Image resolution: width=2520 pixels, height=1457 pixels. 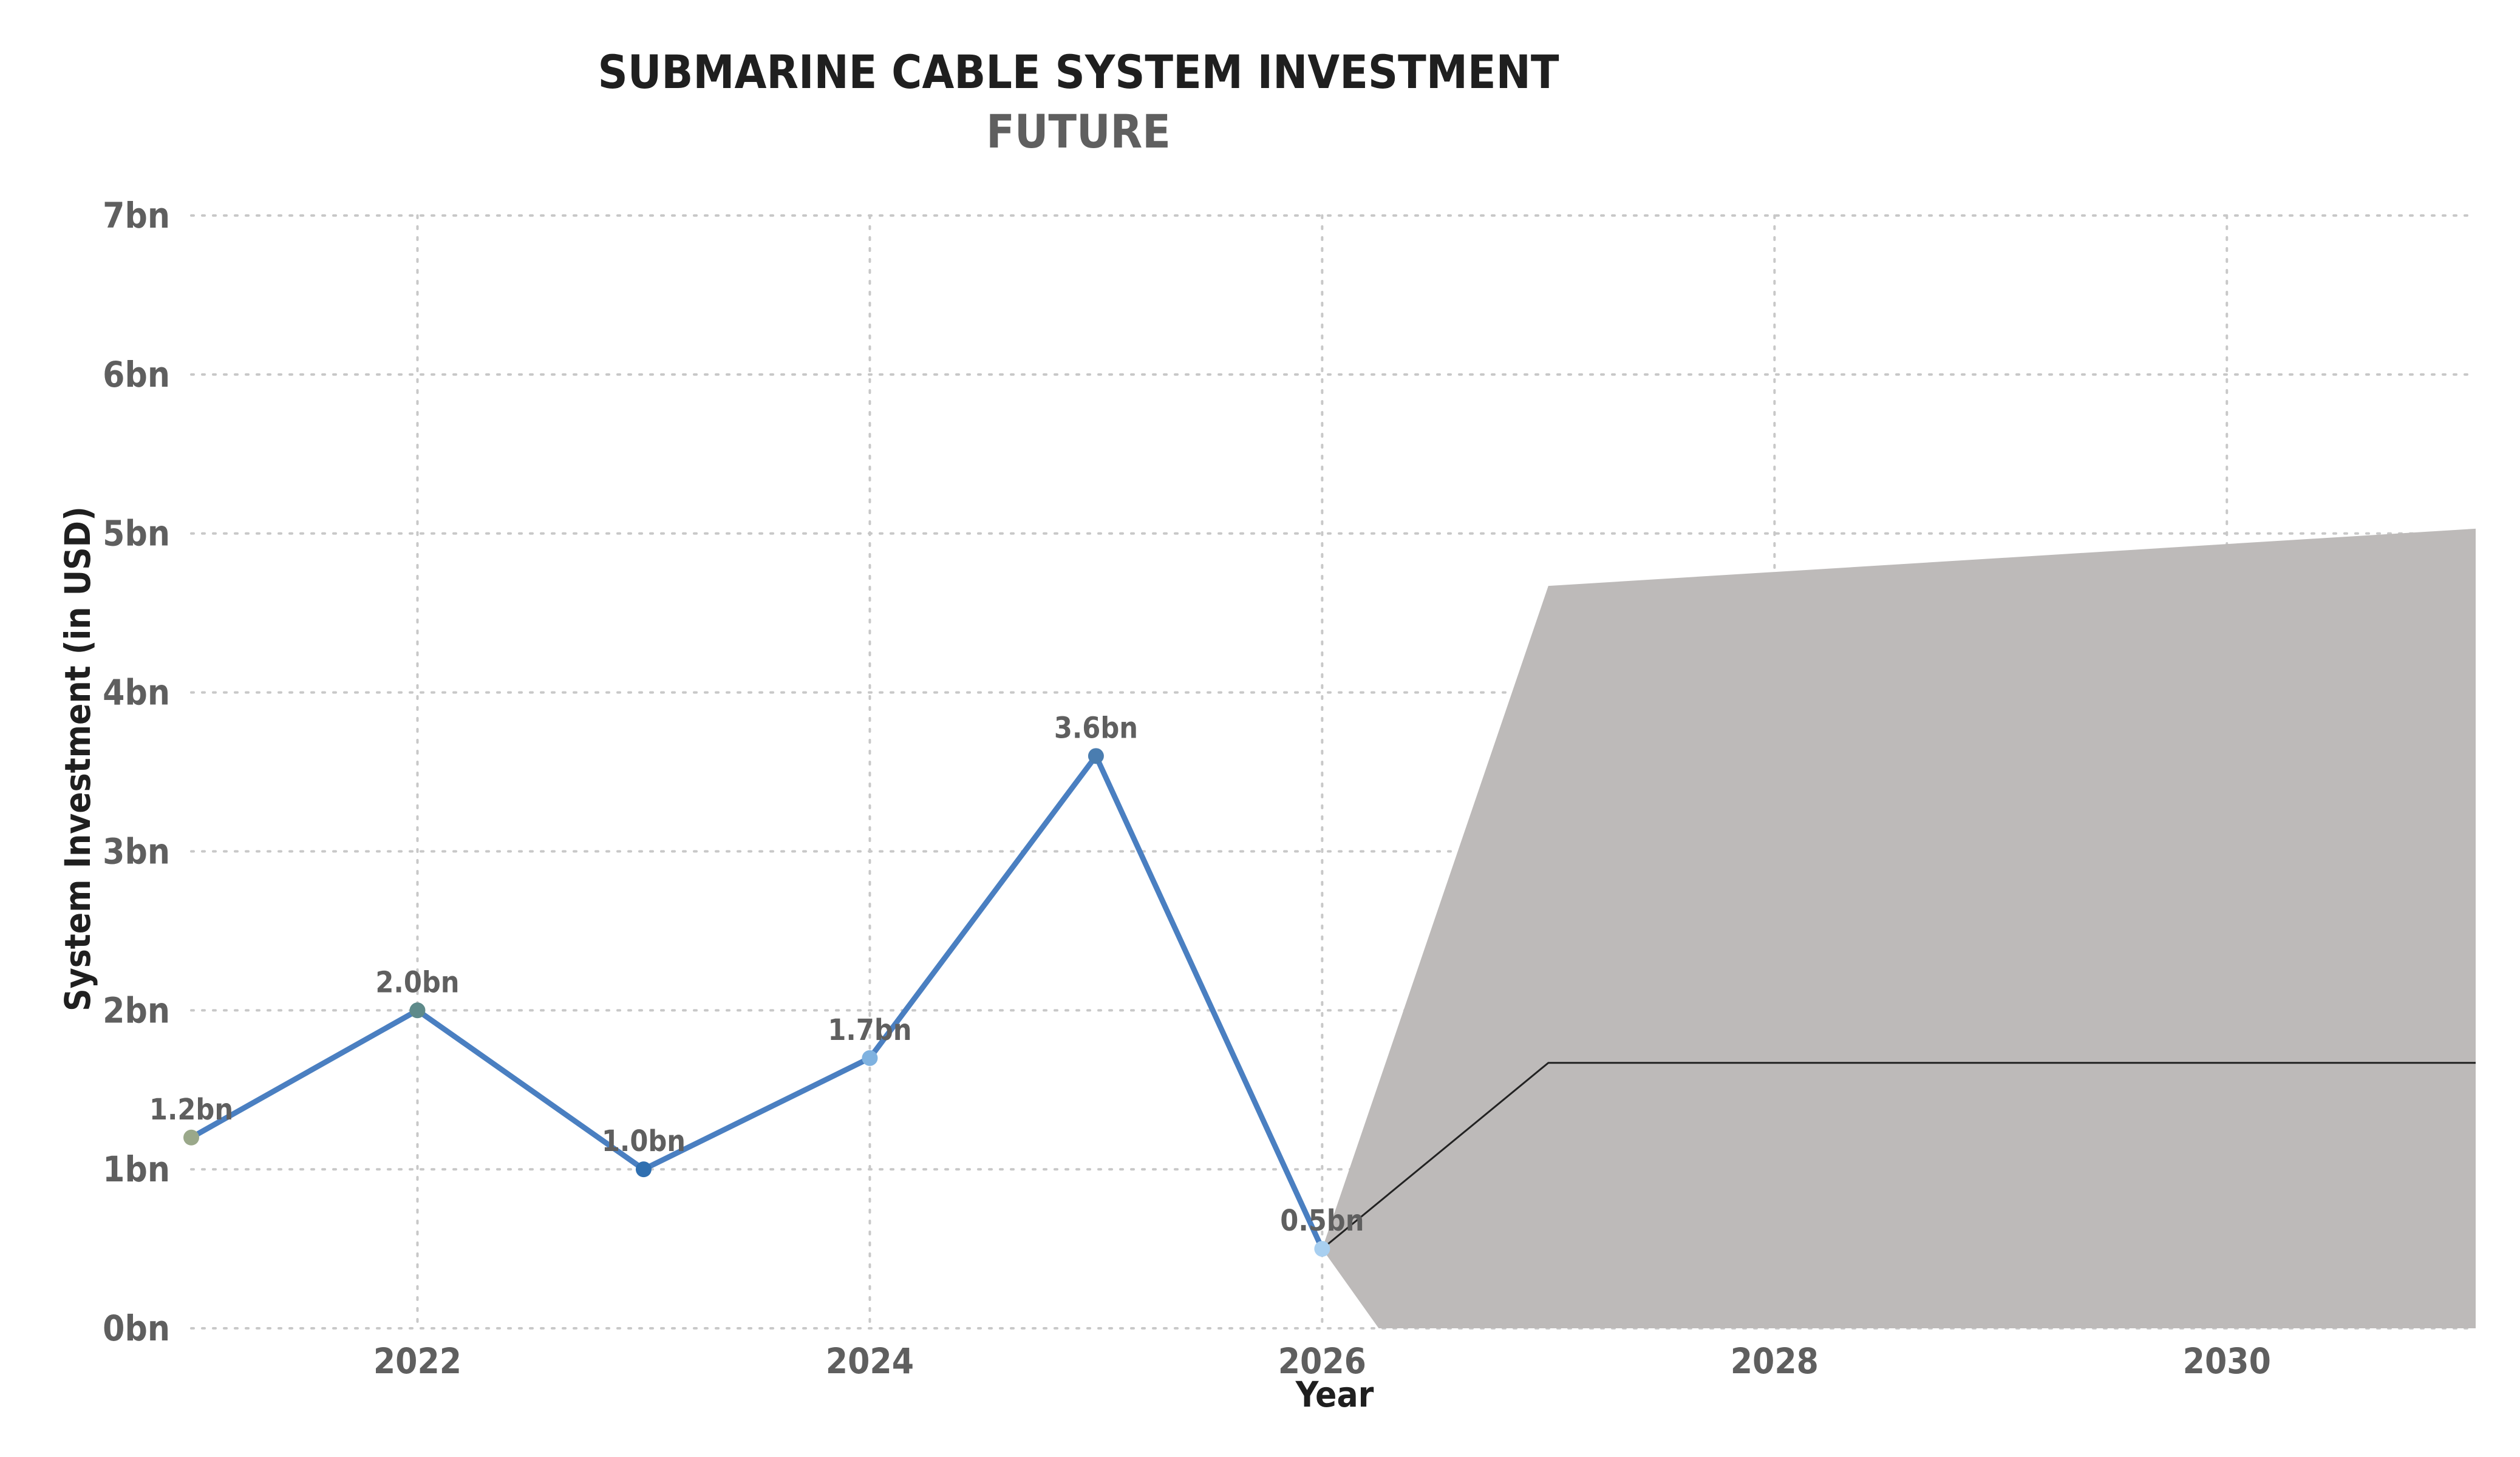 What do you see at coordinates (1322, 1361) in the screenshot?
I see `x-tick-label: 2026` at bounding box center [1322, 1361].